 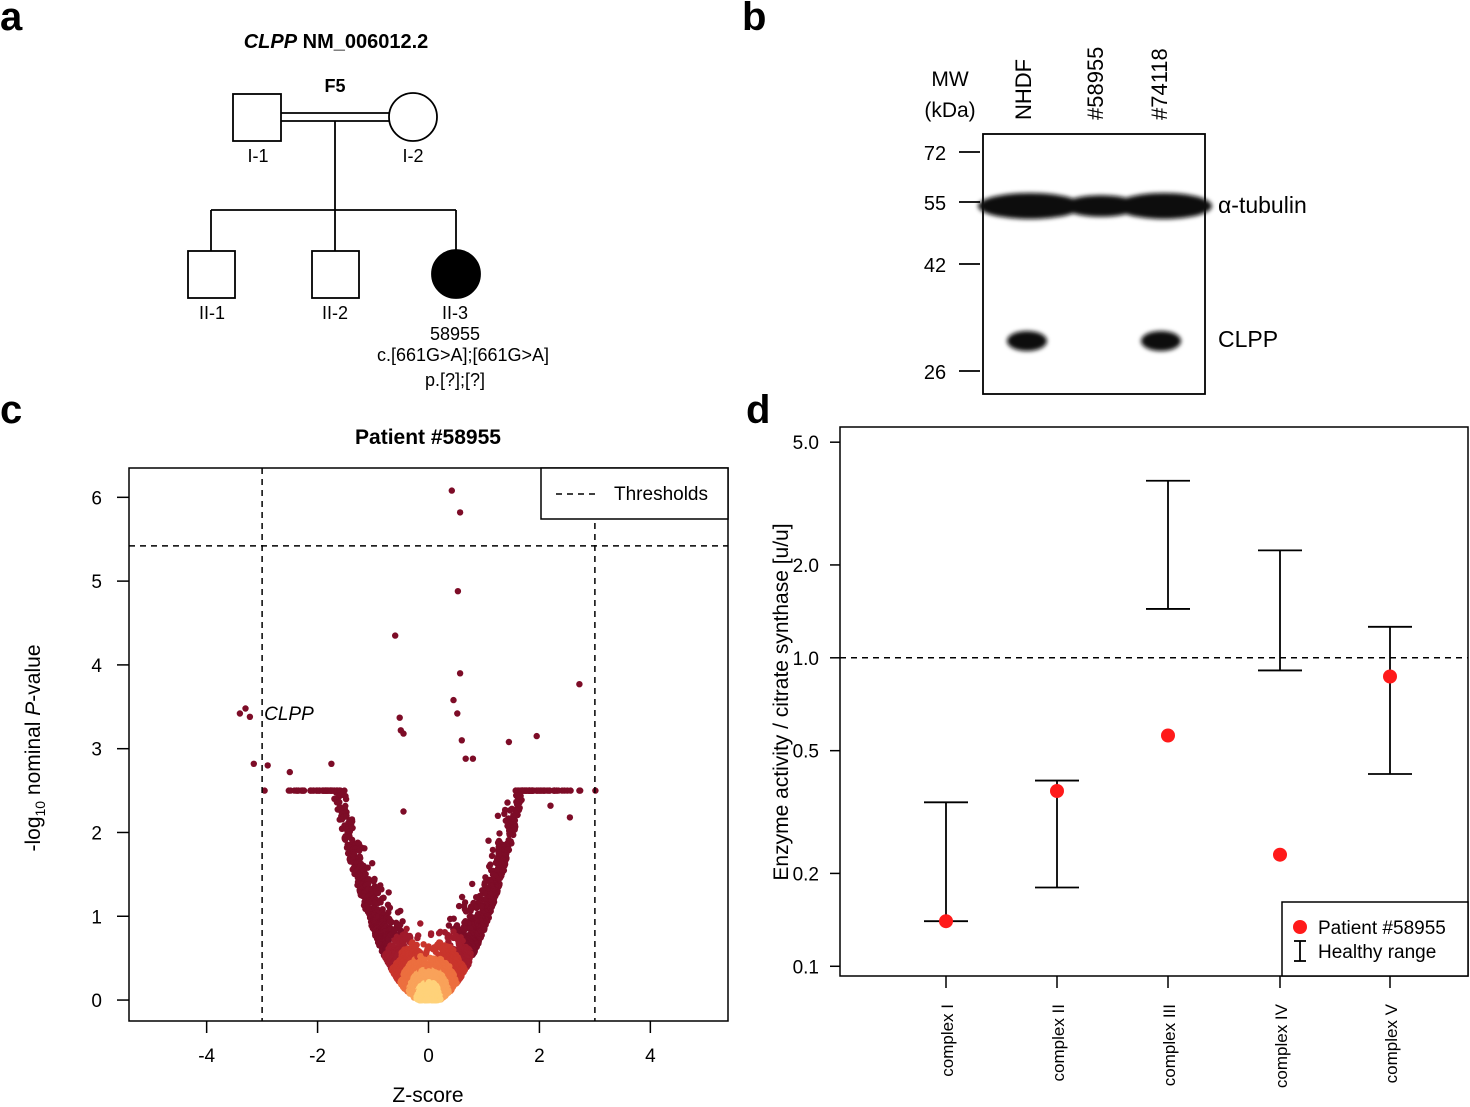 I want to click on individual-label: I-2, so click(x=412, y=156).